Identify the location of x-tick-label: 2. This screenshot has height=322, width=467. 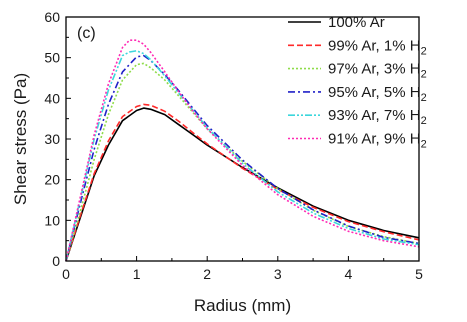
(207, 274).